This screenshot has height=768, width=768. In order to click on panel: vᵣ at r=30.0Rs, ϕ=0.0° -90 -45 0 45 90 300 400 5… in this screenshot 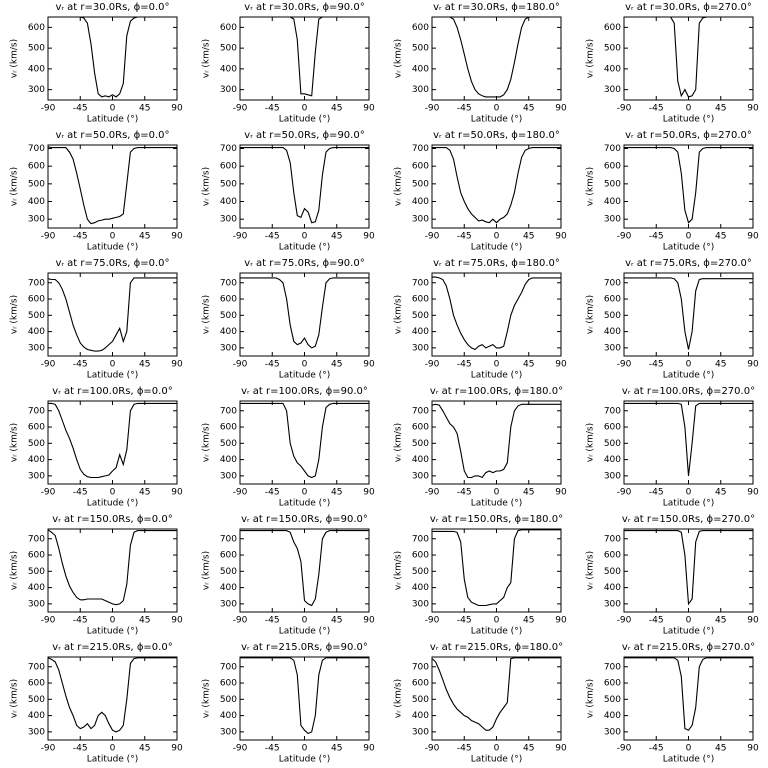, I will do `click(96, 63)`.